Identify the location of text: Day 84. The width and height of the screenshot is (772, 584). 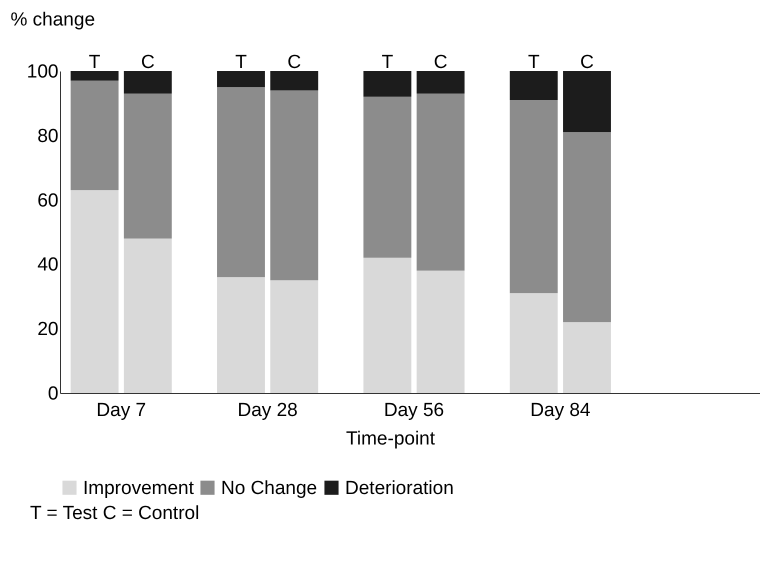
(560, 410).